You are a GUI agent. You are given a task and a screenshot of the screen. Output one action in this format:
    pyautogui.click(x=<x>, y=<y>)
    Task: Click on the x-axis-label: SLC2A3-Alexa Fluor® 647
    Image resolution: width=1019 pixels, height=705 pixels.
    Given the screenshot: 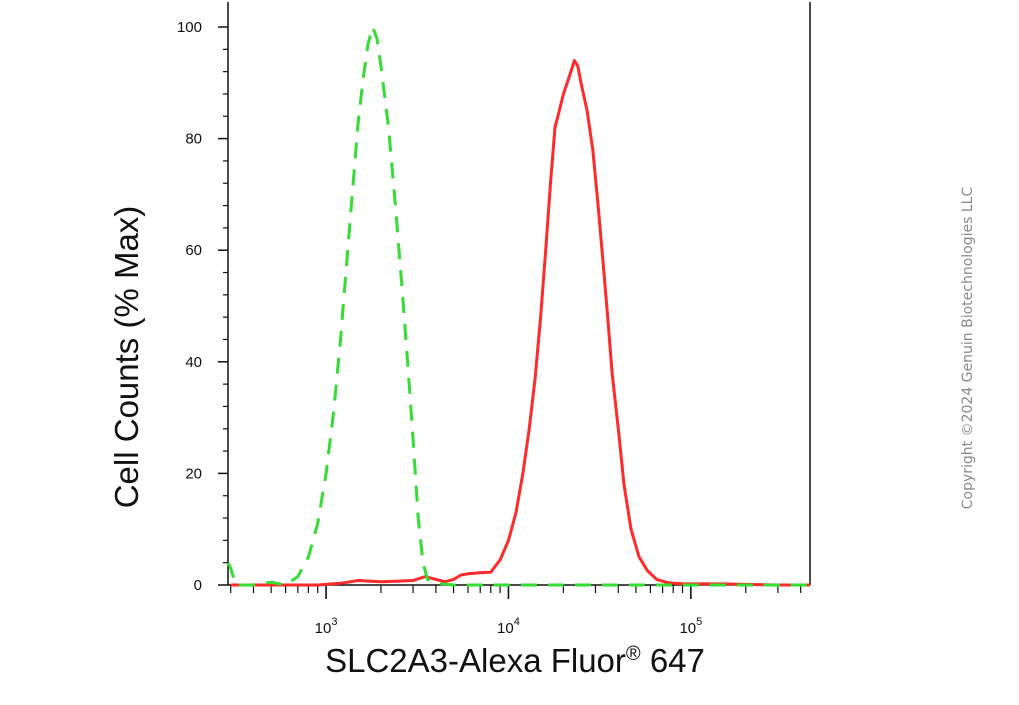 What is the action you would take?
    pyautogui.click(x=515, y=660)
    